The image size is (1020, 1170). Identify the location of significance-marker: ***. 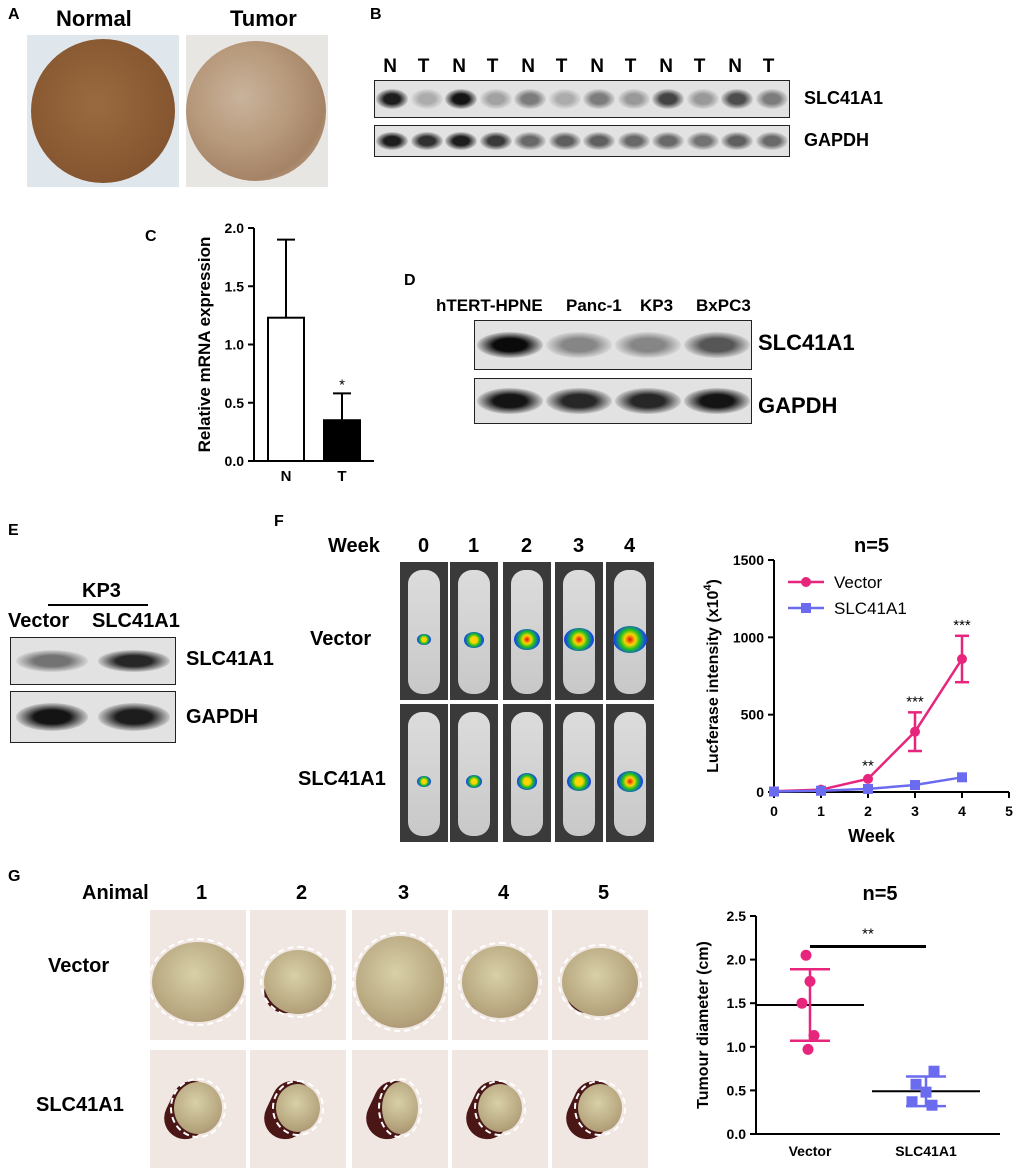
(915, 701).